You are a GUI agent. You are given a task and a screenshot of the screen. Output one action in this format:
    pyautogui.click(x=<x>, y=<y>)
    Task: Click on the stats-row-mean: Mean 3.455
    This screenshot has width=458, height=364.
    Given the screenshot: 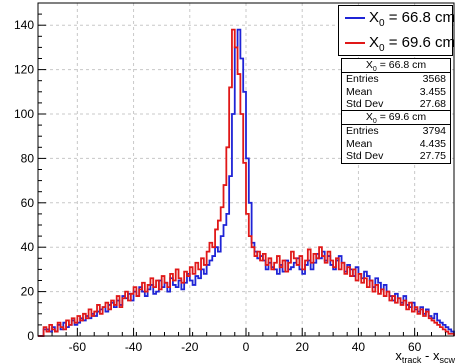 What is the action you would take?
    pyautogui.click(x=396, y=91)
    